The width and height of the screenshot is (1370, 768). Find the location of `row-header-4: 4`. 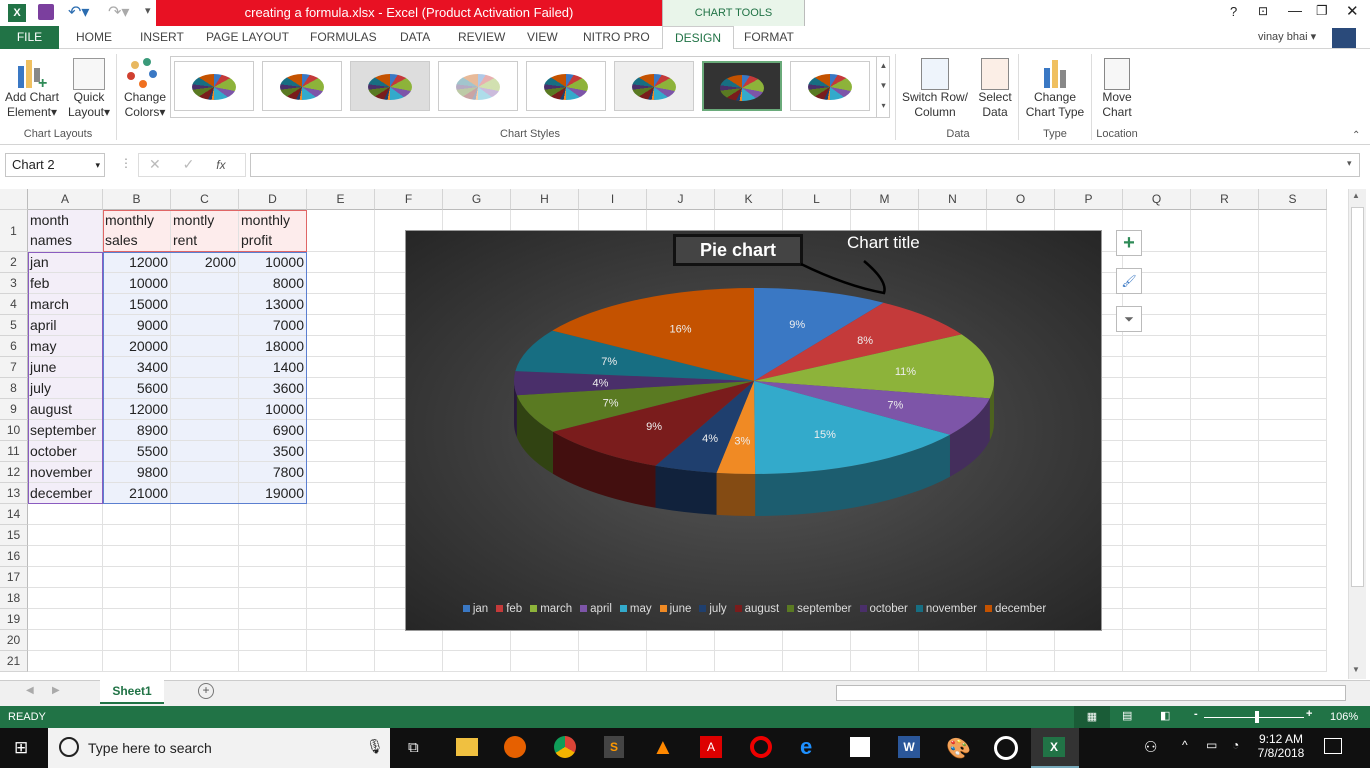

row-header-4: 4 is located at coordinates (14, 304).